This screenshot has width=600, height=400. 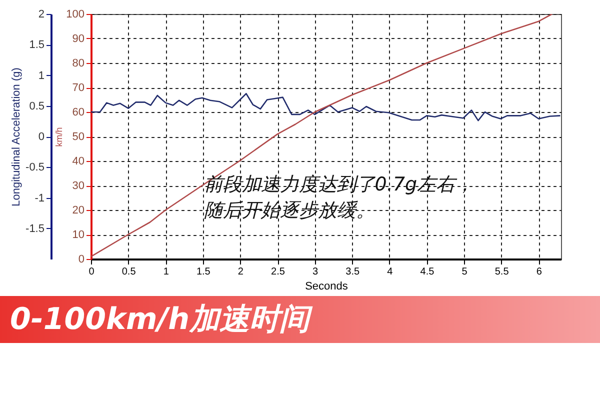 What do you see at coordinates (166, 272) in the screenshot?
I see `x-tick-label: 1` at bounding box center [166, 272].